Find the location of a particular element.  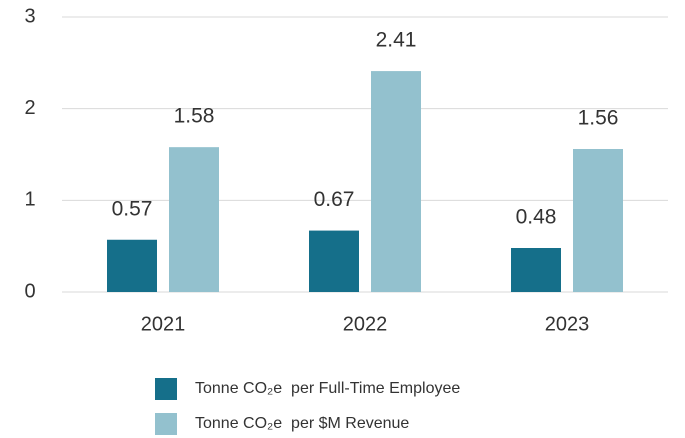

value-label: 0.48 is located at coordinates (536, 217).